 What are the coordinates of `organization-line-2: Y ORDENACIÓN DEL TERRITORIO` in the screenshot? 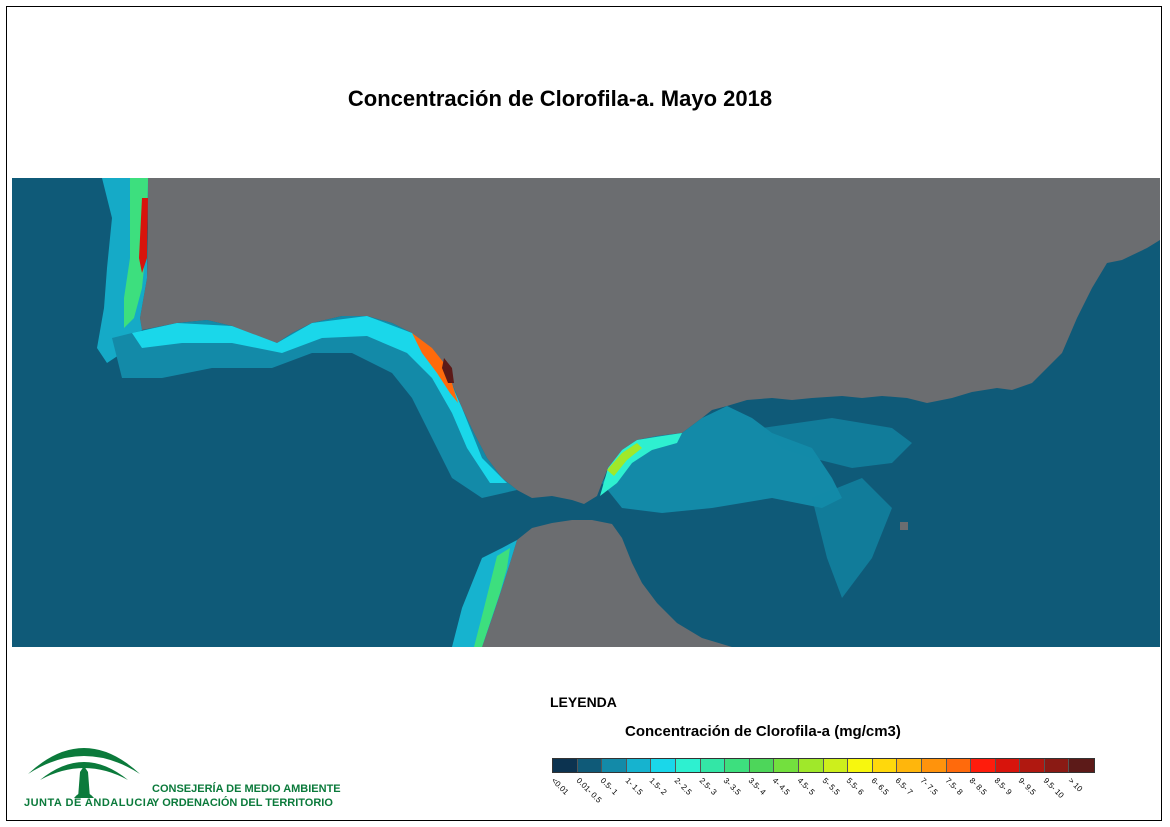 It's located at (242, 803).